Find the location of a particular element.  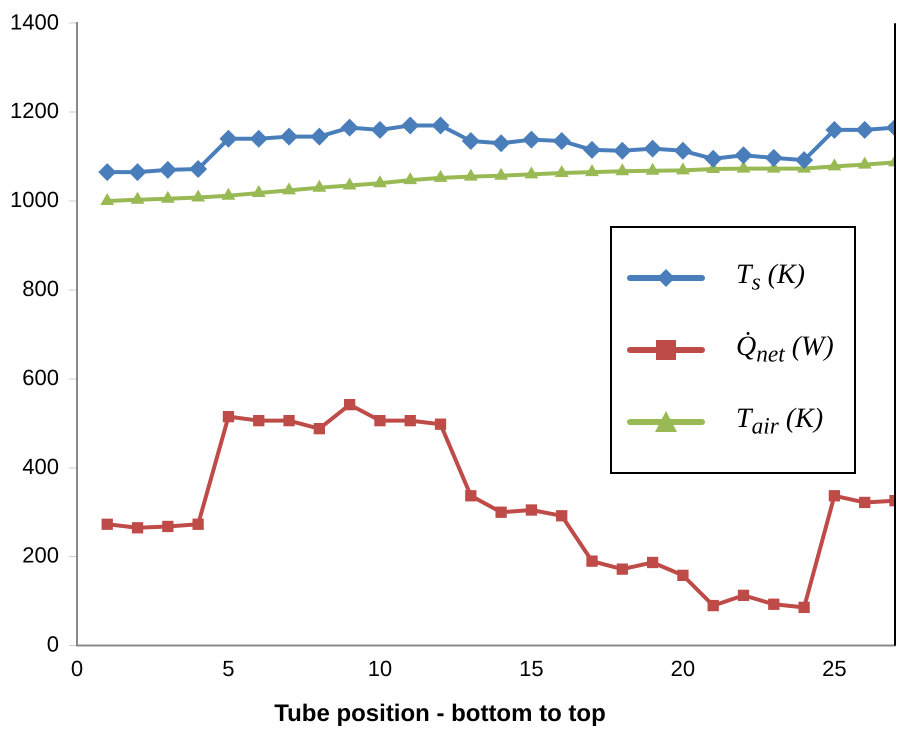

y-tick-label: 600 is located at coordinates (40, 377).